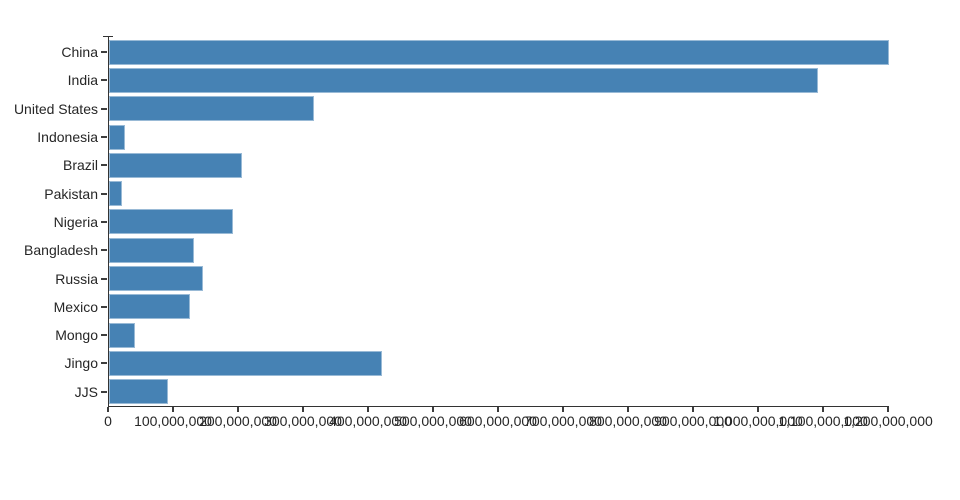  Describe the element at coordinates (563, 421) in the screenshot. I see `x-axis-tick-label: 700,000,000` at that location.